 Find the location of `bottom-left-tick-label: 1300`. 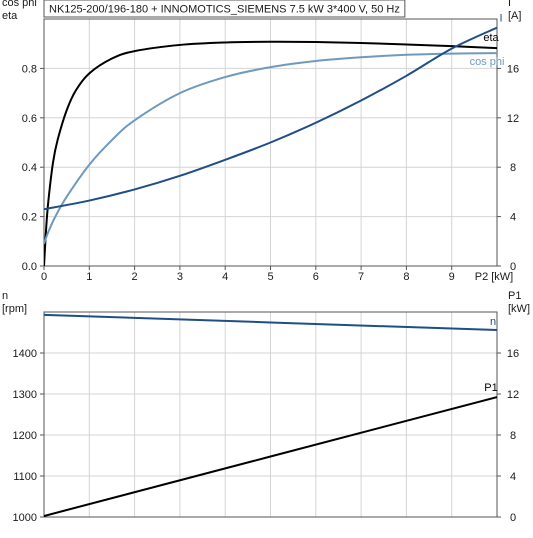

bottom-left-tick-label: 1300 is located at coordinates (25, 395).